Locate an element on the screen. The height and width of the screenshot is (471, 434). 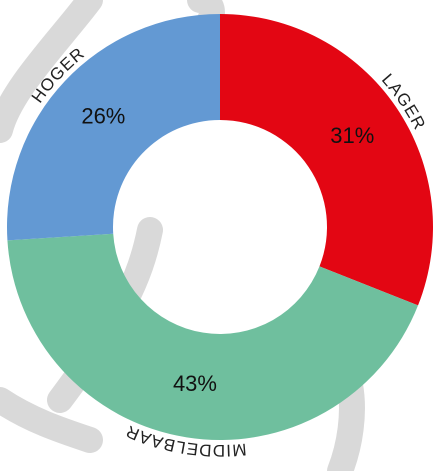
value-label: 43% is located at coordinates (195, 383).